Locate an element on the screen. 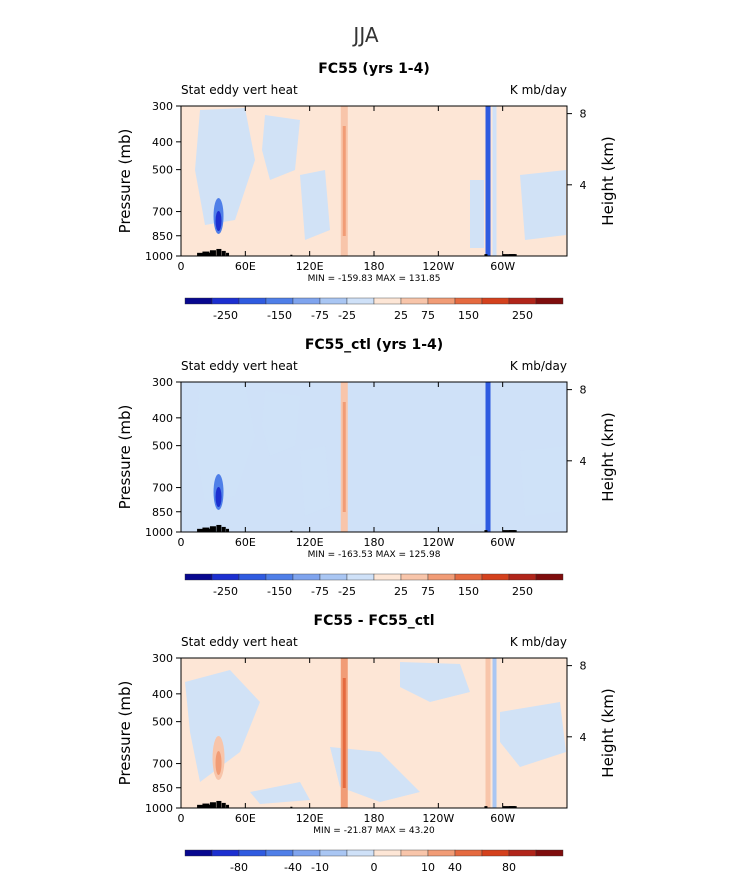  colorbar-label: 40 is located at coordinates (455, 866).